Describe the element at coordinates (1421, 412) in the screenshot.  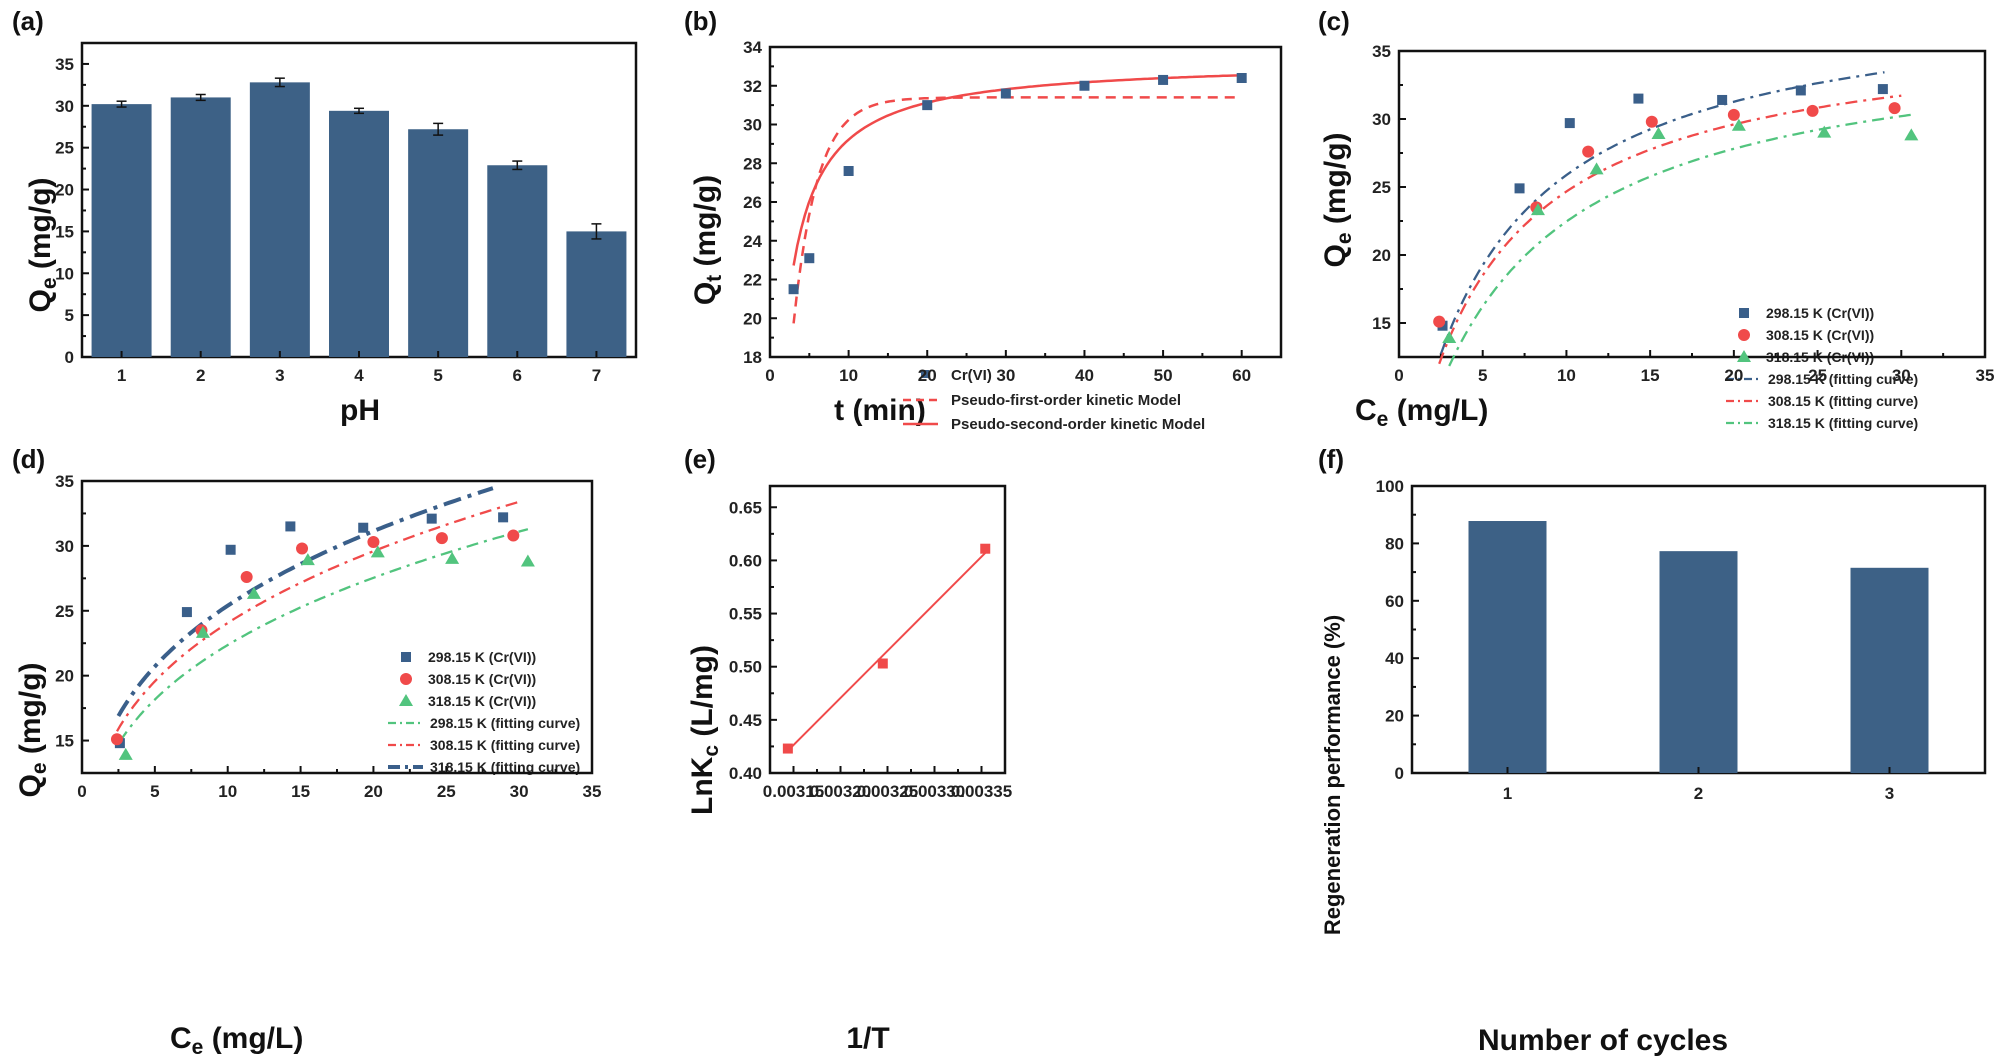
I see `x-axis-label-c: Ce (mg/L)` at that location.